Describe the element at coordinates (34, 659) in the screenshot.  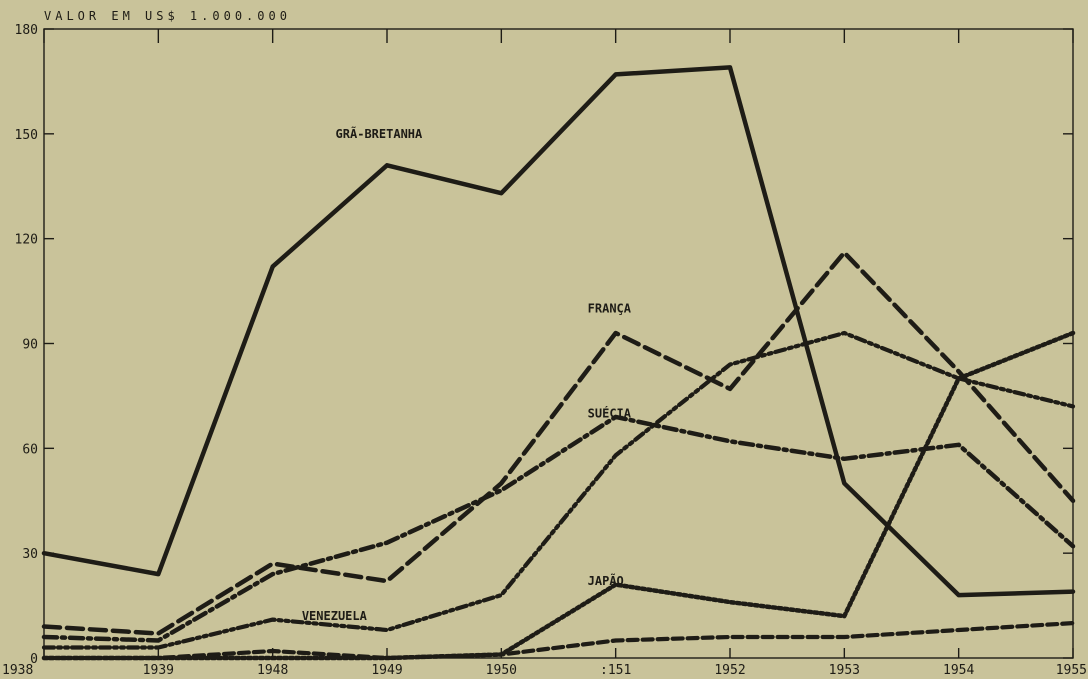
I see `y-tick-label: 0` at that location.